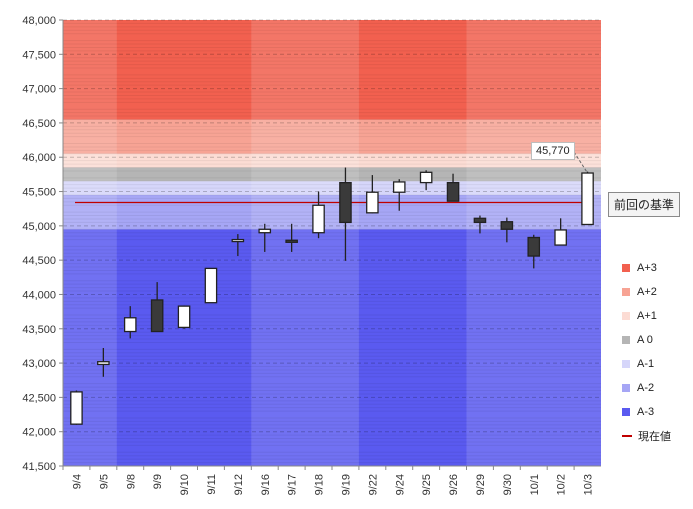 Image resolution: width=693 pixels, height=509 pixels. I want to click on legend-item: A+2, so click(656, 292).